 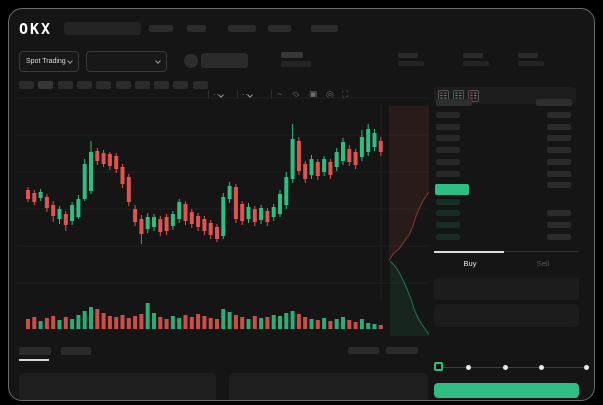 I want to click on tab-sell: Sell, so click(x=543, y=263).